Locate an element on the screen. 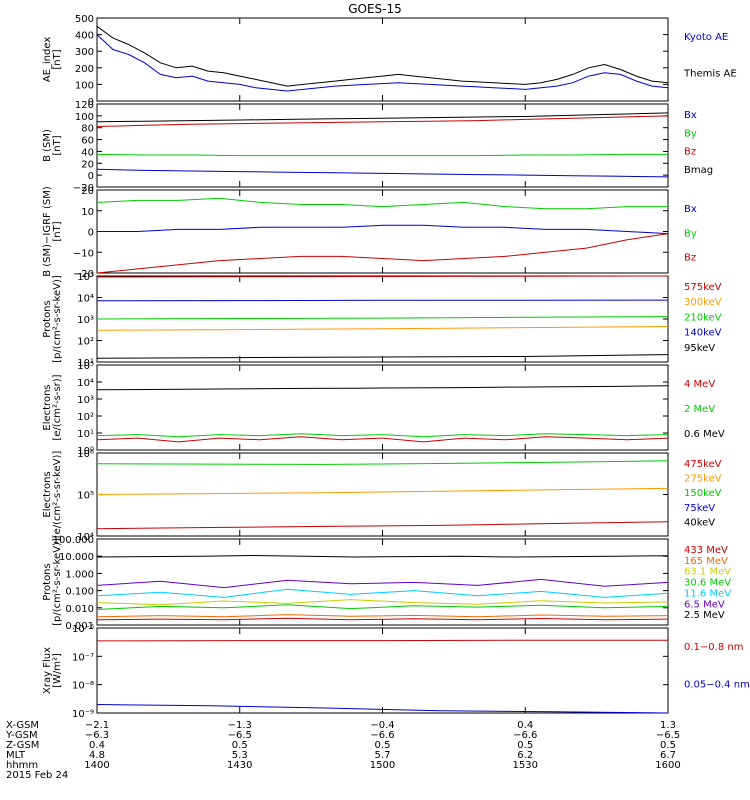 This screenshot has height=800, width=750. legend-entry: 275keV is located at coordinates (703, 479).